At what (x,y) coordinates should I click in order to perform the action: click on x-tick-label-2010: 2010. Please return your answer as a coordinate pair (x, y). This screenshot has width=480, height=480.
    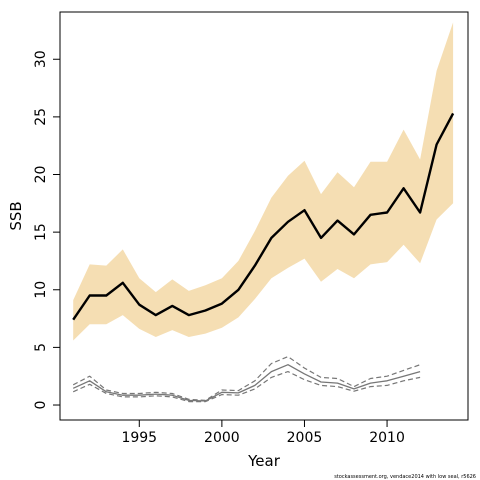
    Looking at the image, I should click on (387, 438).